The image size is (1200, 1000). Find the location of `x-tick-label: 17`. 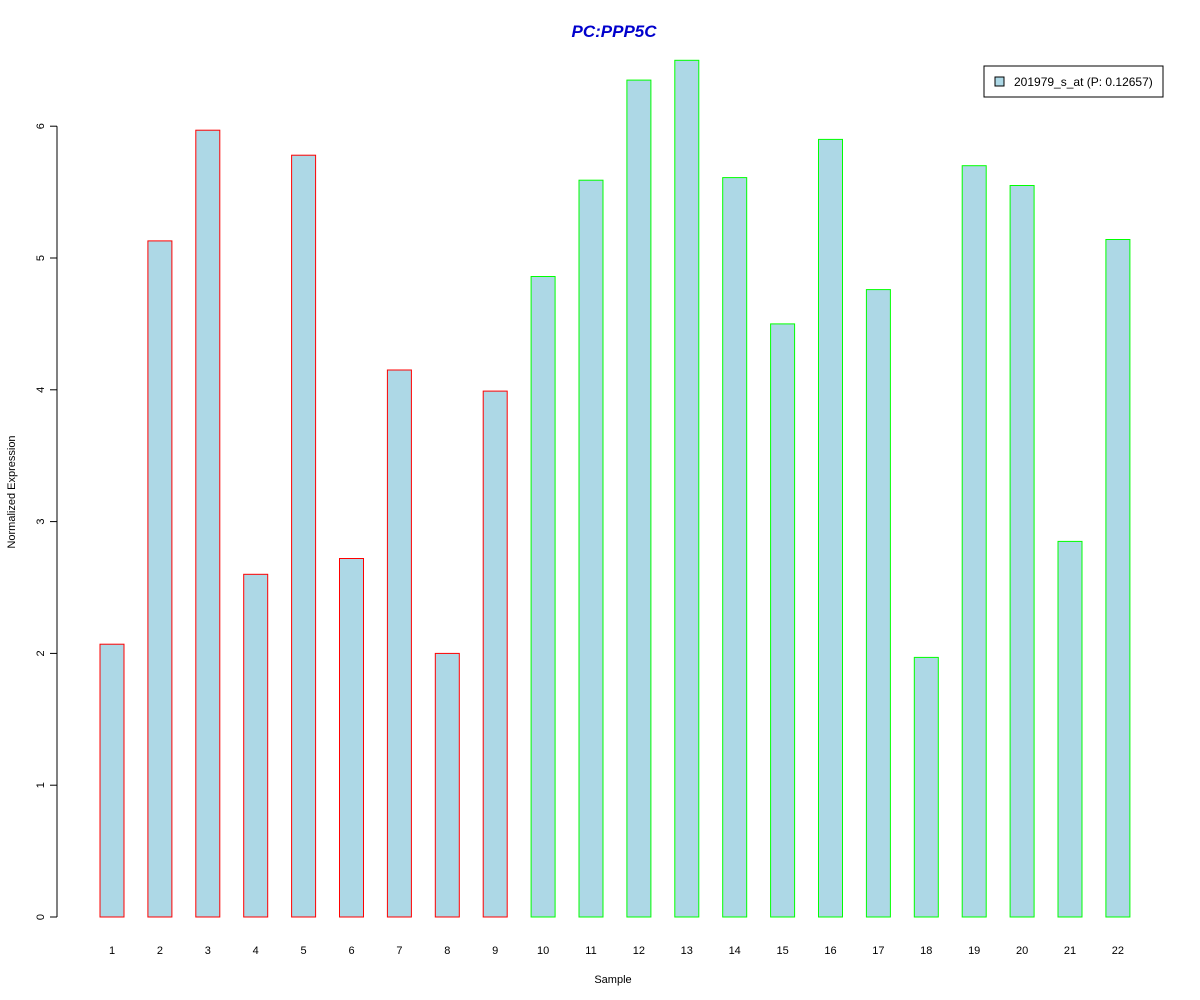

x-tick-label: 17 is located at coordinates (878, 951).